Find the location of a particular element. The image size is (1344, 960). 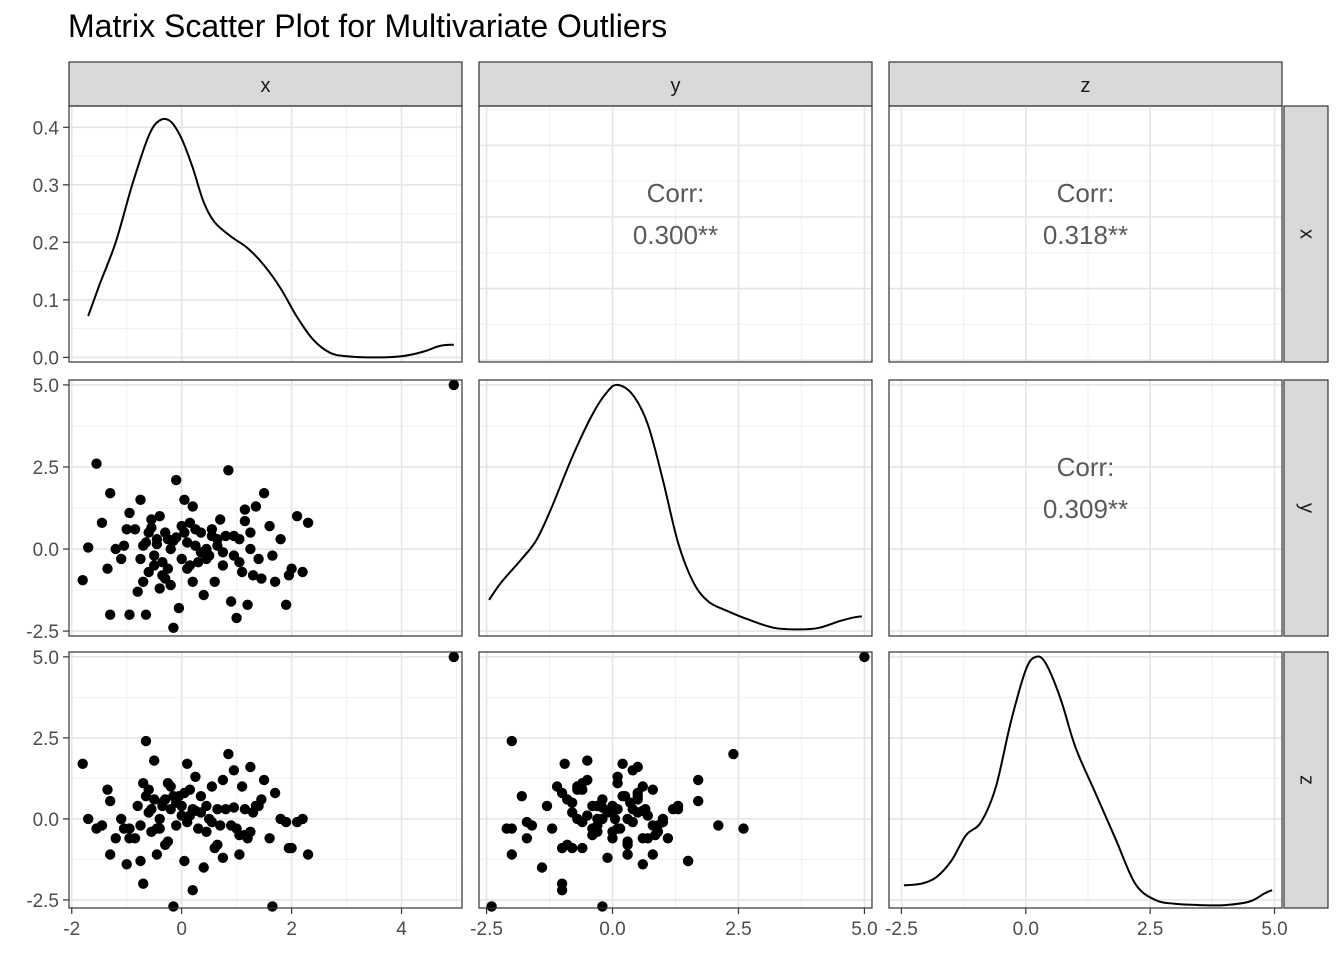

x-tick-label: -2 is located at coordinates (71, 929).